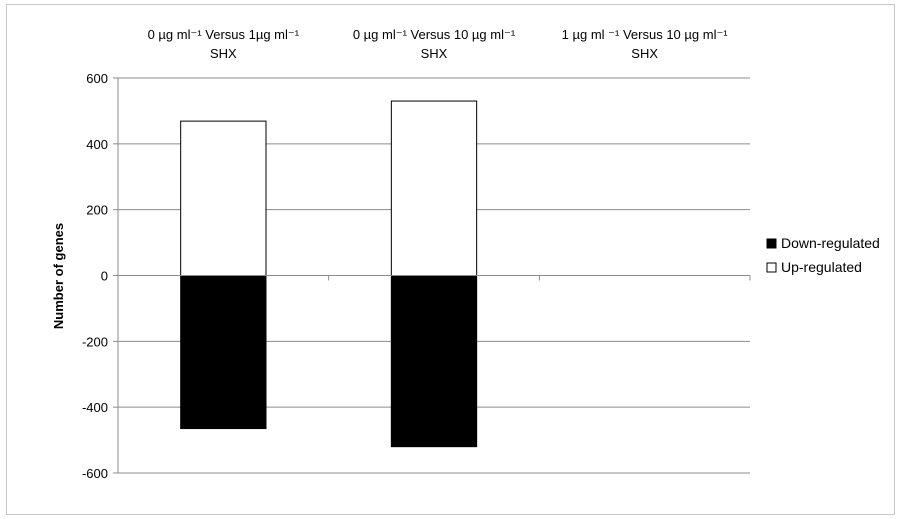  Describe the element at coordinates (58, 276) in the screenshot. I see `y-axis-label: Number of genes` at that location.